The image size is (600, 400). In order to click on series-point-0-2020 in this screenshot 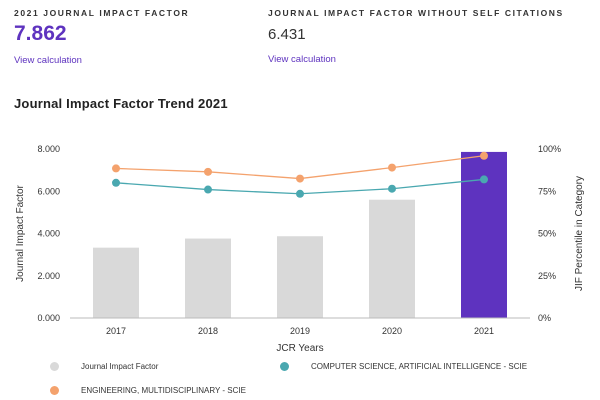, I will do `click(392, 188)`.